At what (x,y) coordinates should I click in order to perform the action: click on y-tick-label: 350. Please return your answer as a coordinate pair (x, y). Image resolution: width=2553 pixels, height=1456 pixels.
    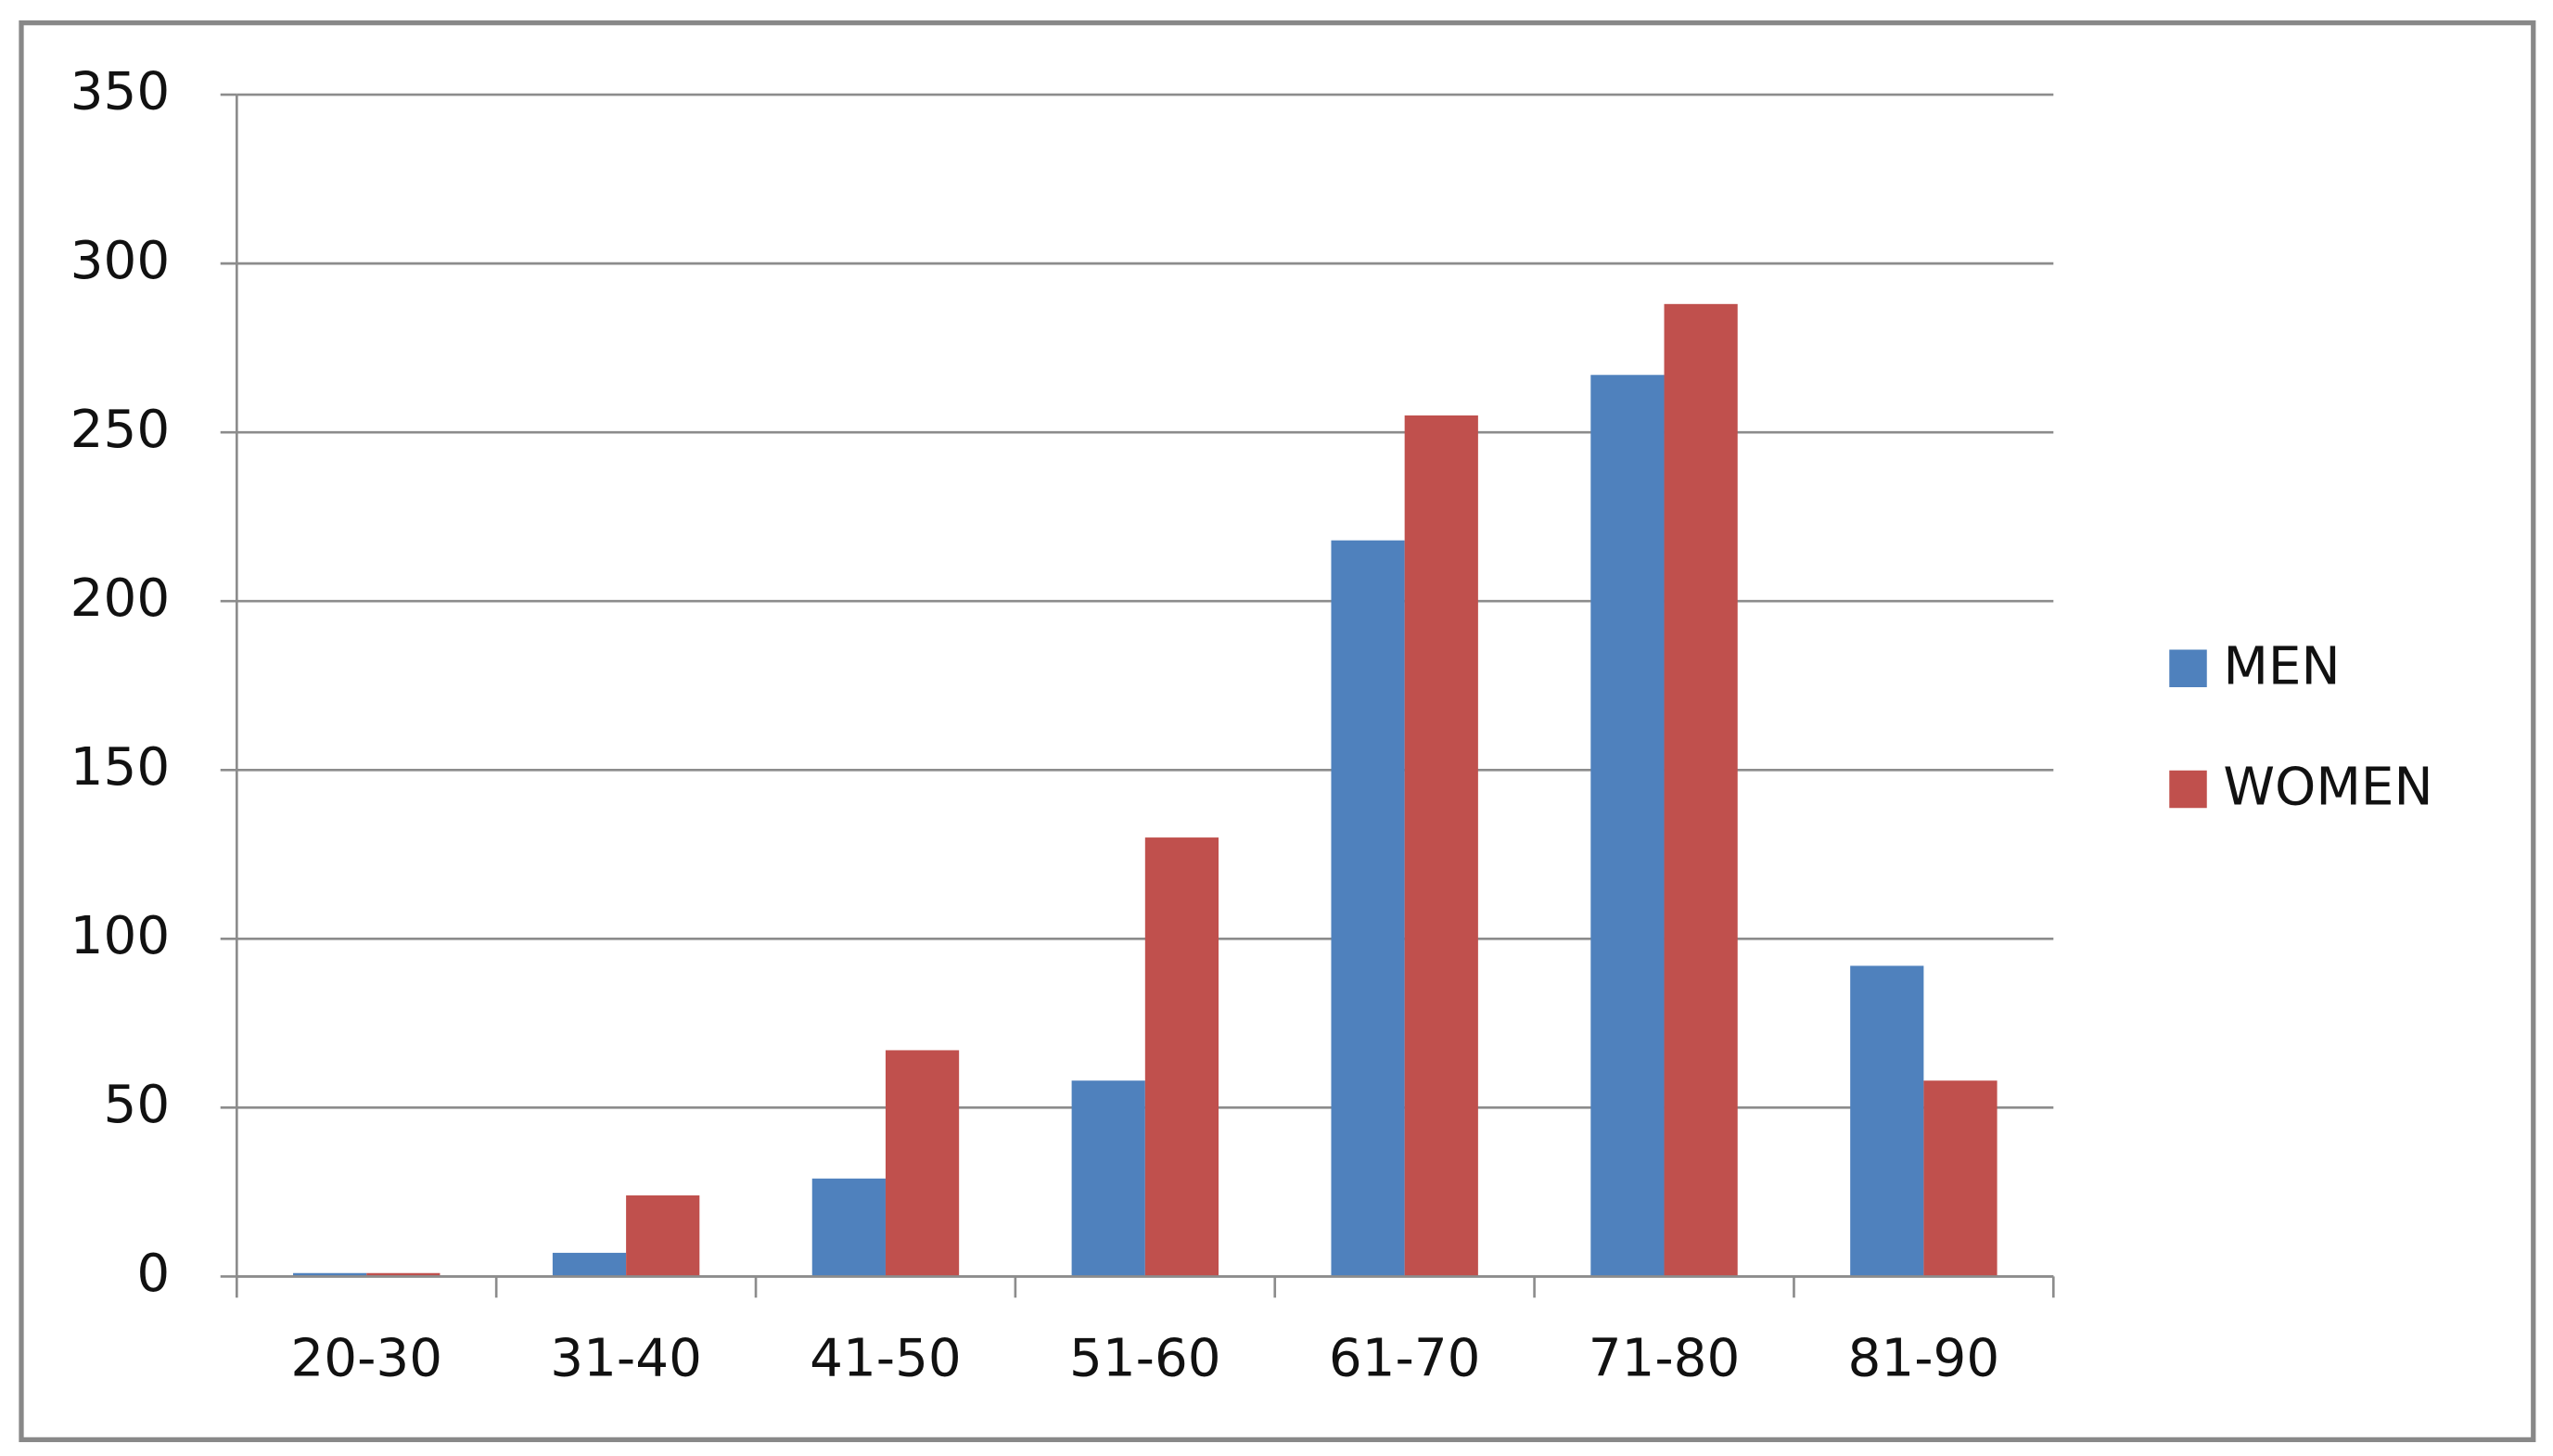
    Looking at the image, I should click on (120, 92).